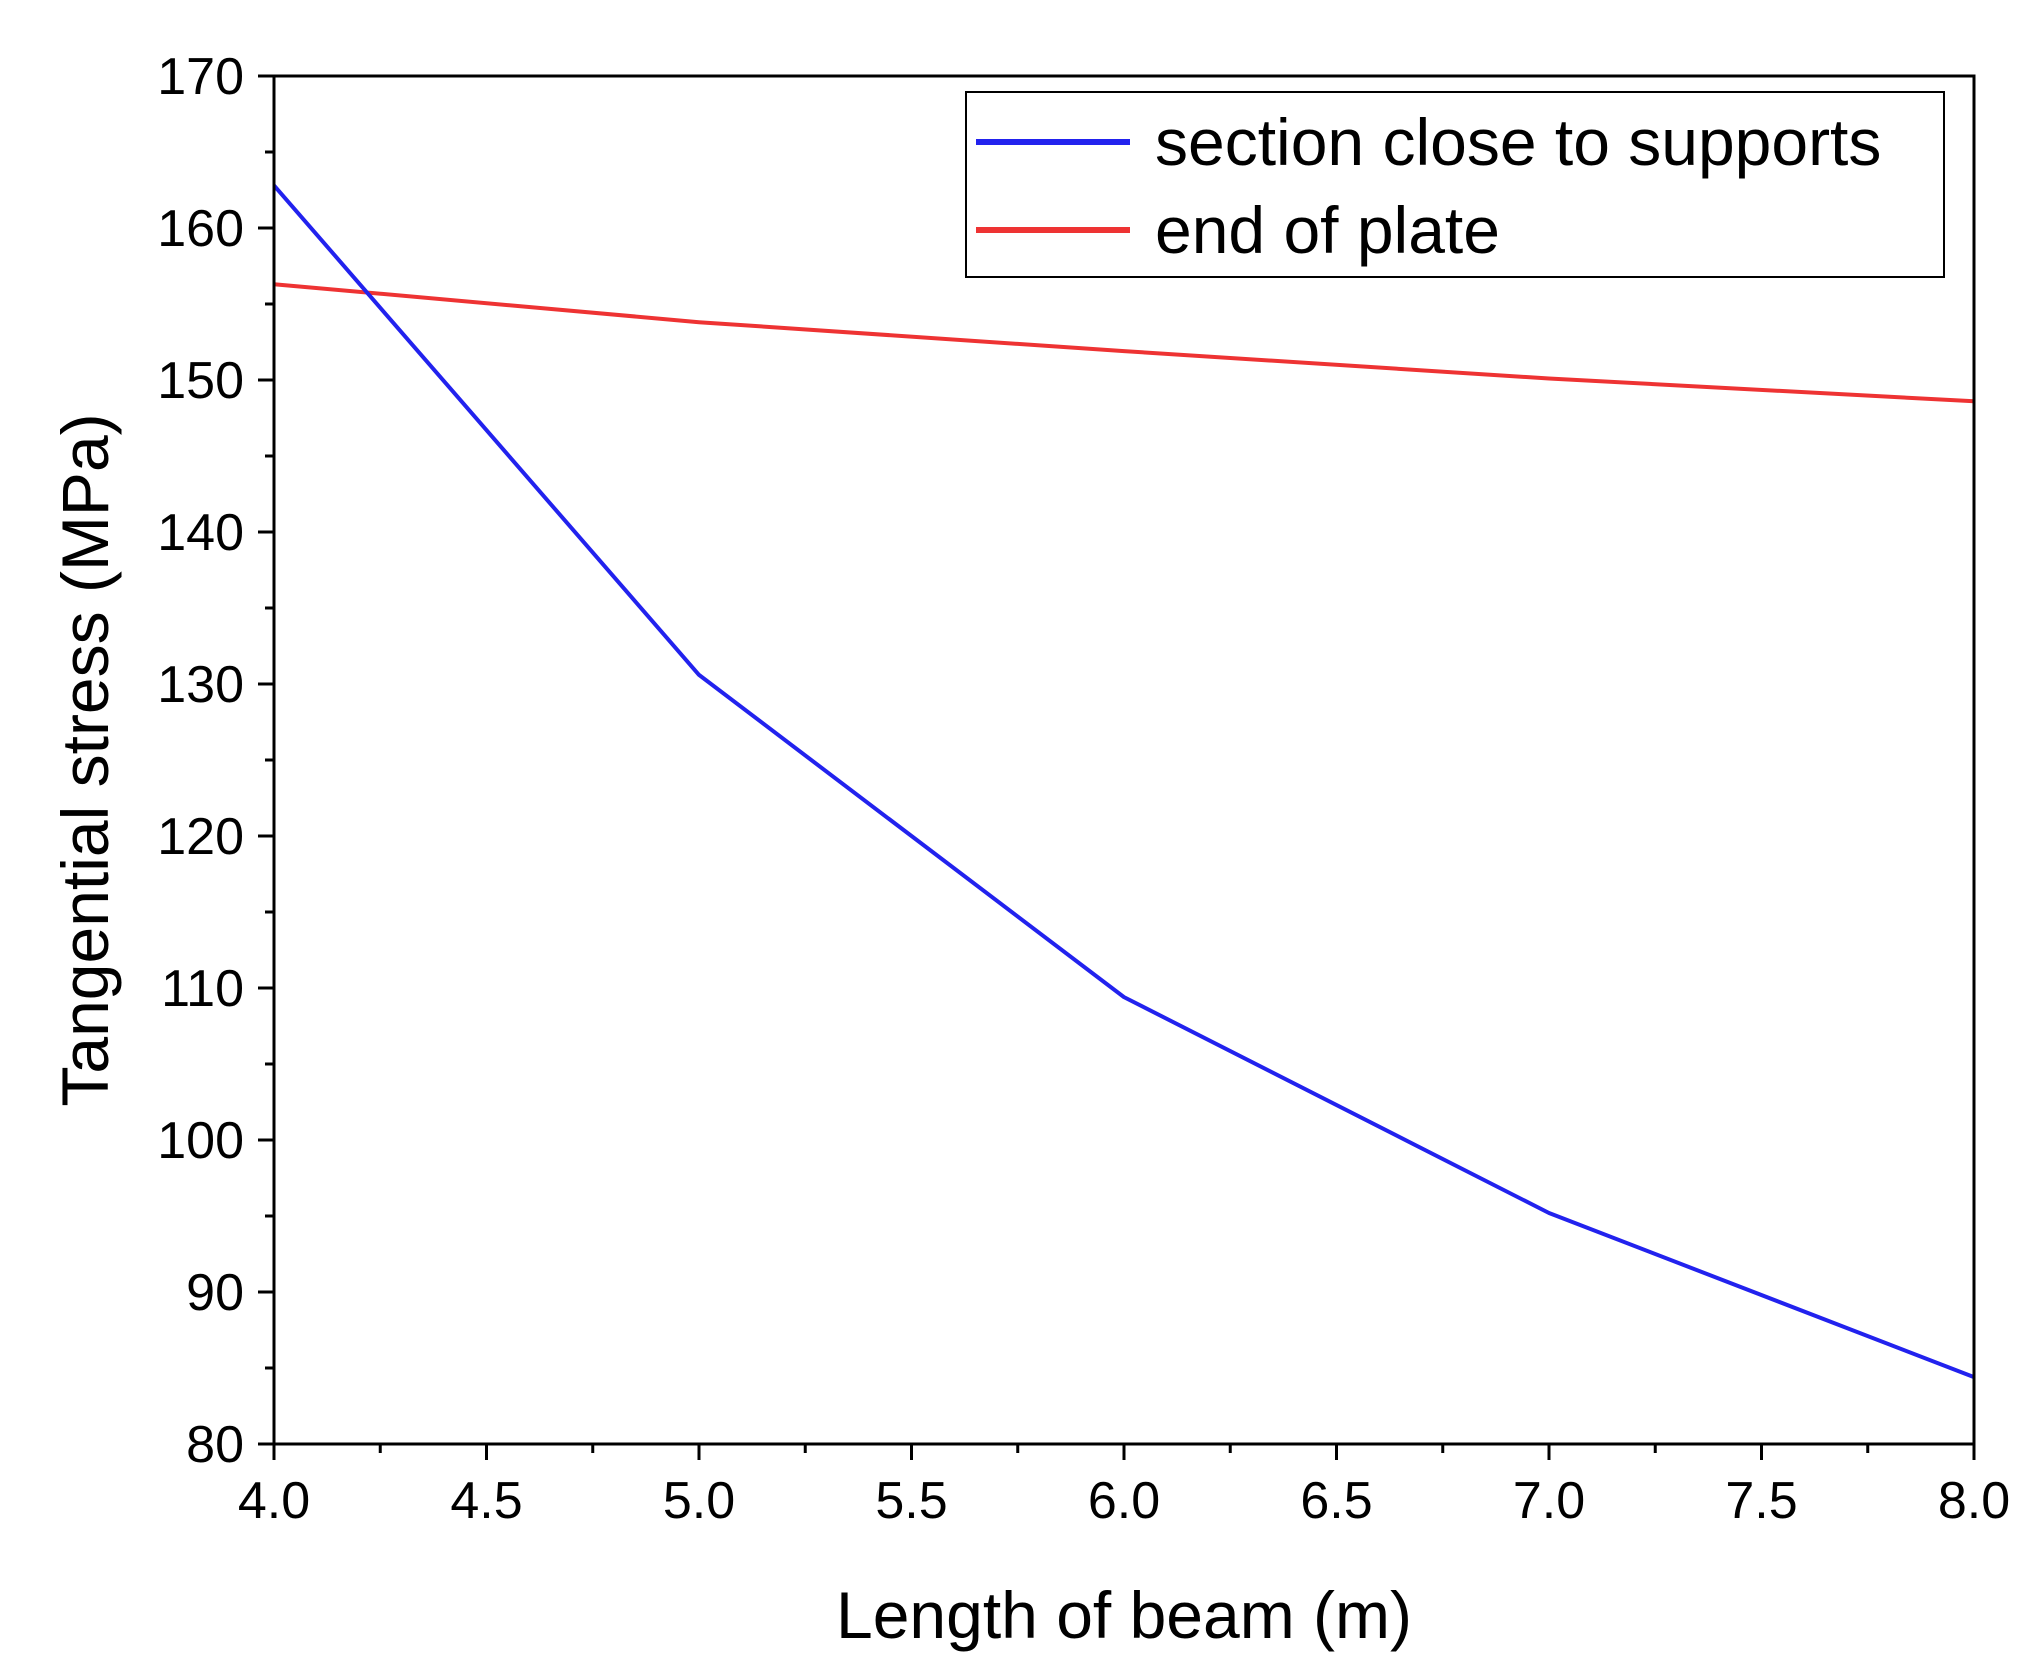 The height and width of the screenshot is (1676, 2025). Describe the element at coordinates (202, 989) in the screenshot. I see `y-tick-label: 110` at that location.